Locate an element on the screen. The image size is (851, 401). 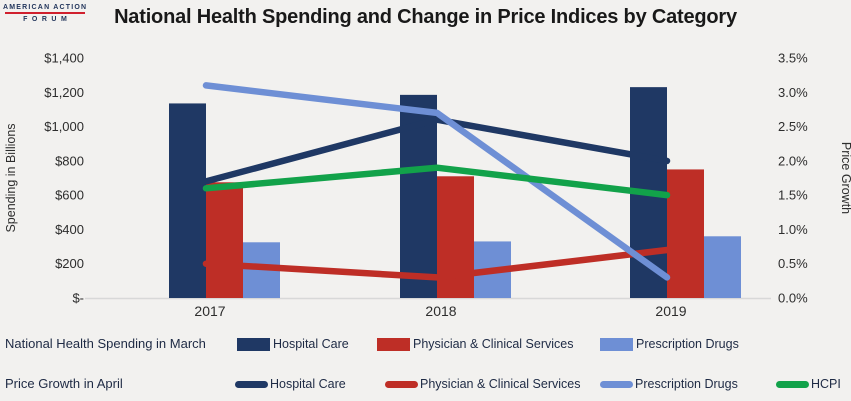
line-hcpi is located at coordinates (436, 181).